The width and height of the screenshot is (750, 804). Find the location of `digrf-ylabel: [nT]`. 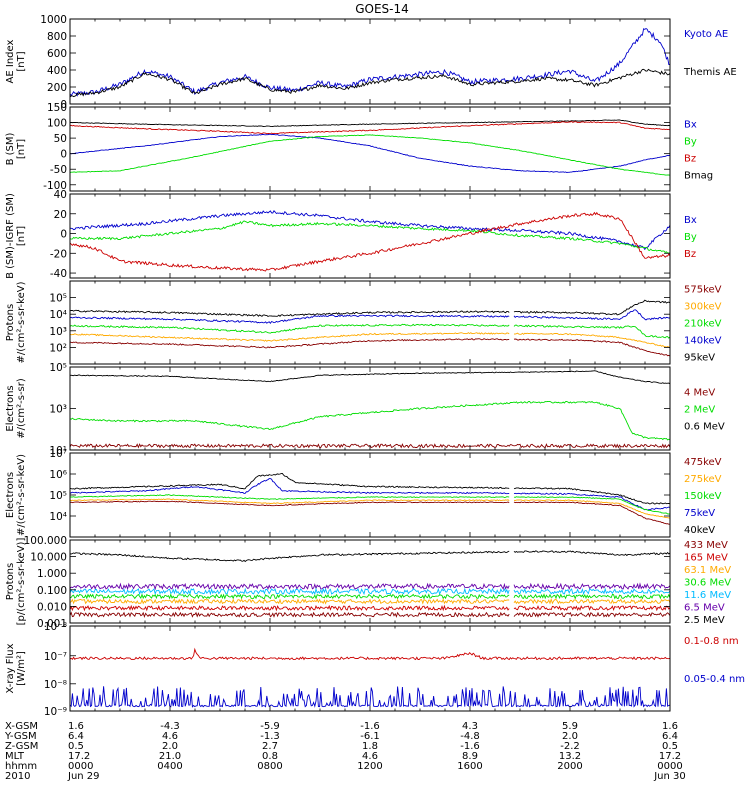

digrf-ylabel: [nT] is located at coordinates (21, 236).